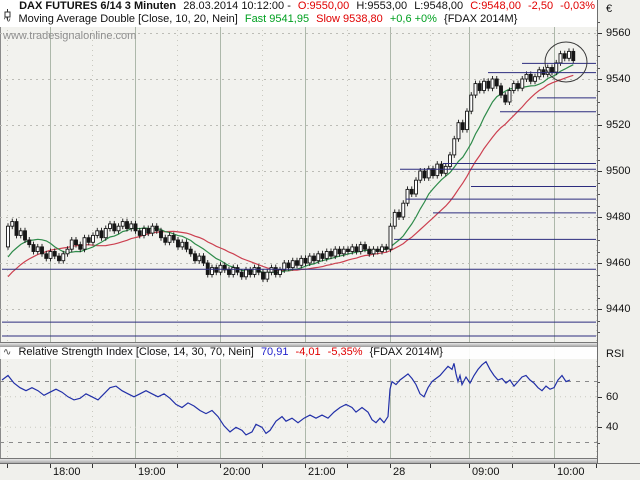 The image size is (640, 480). What do you see at coordinates (618, 231) in the screenshot?
I see `price-axis: € RSI 9560 9540 9520 9500 9480 9460 9440 60 40` at bounding box center [618, 231].